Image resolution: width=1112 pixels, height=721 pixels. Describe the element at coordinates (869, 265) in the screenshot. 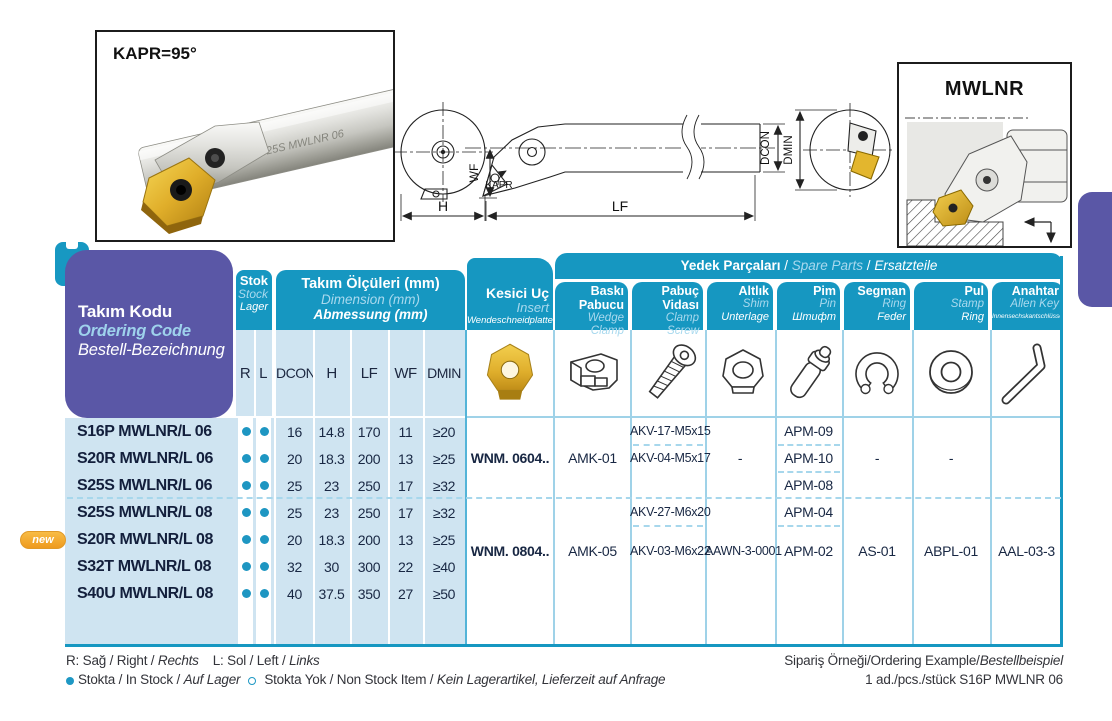

I see `spare-banner-sep2: /` at that location.